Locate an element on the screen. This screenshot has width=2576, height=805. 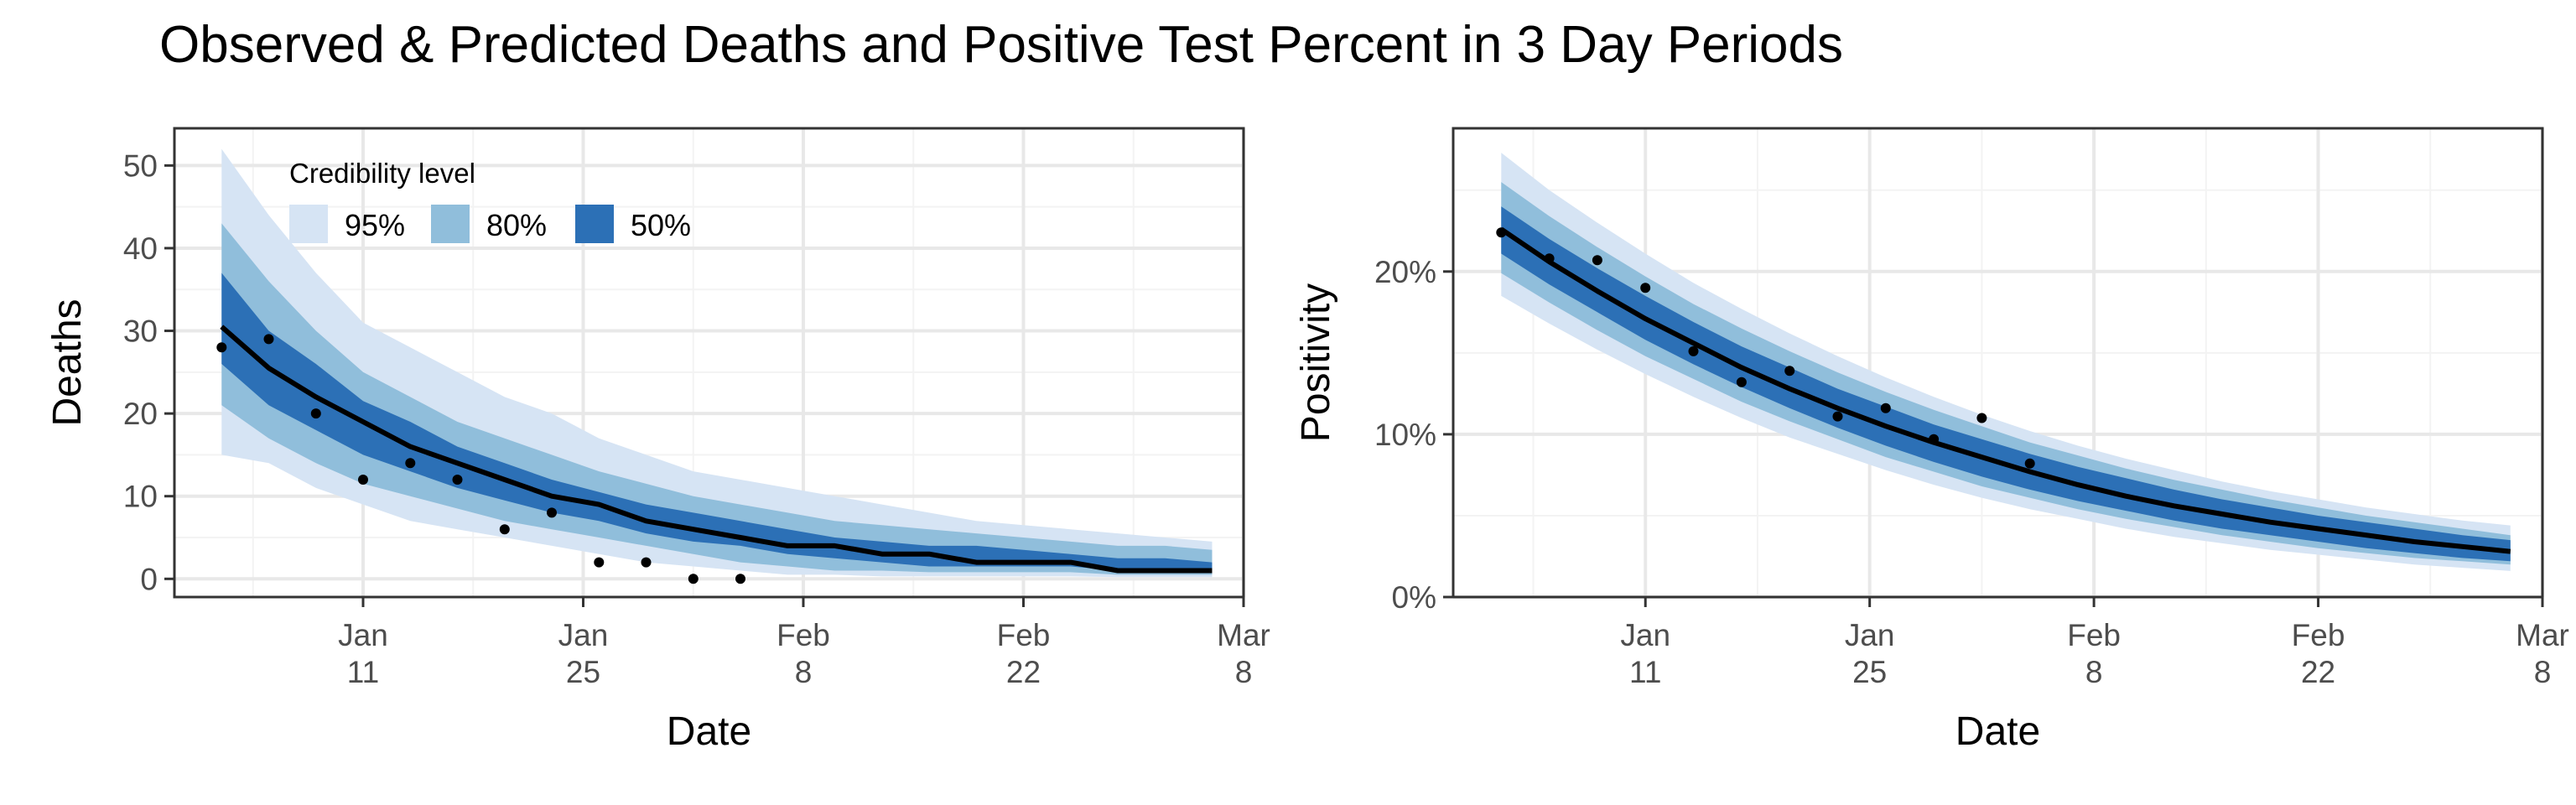
y-tick-label: 30 is located at coordinates (140, 331).